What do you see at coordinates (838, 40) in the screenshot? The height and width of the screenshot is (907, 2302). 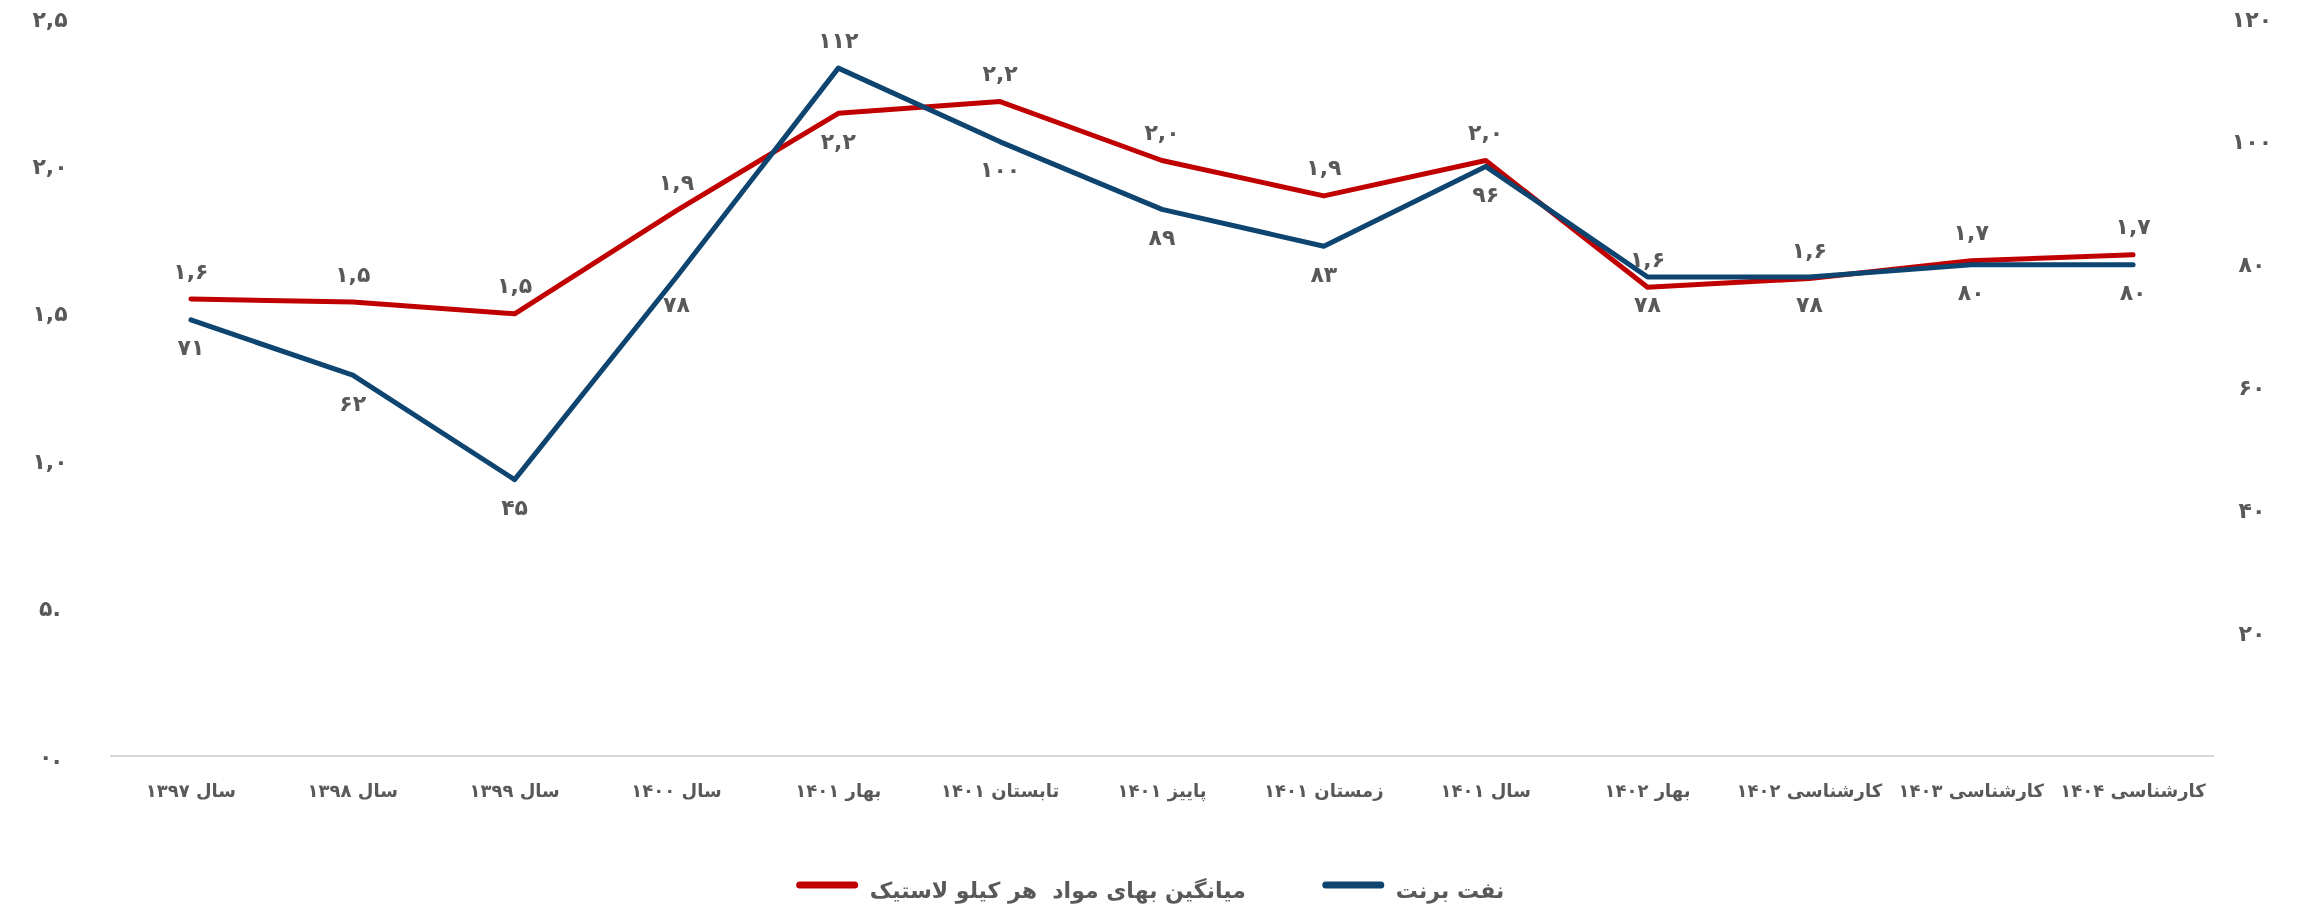 I see `label: ۱۱۲` at bounding box center [838, 40].